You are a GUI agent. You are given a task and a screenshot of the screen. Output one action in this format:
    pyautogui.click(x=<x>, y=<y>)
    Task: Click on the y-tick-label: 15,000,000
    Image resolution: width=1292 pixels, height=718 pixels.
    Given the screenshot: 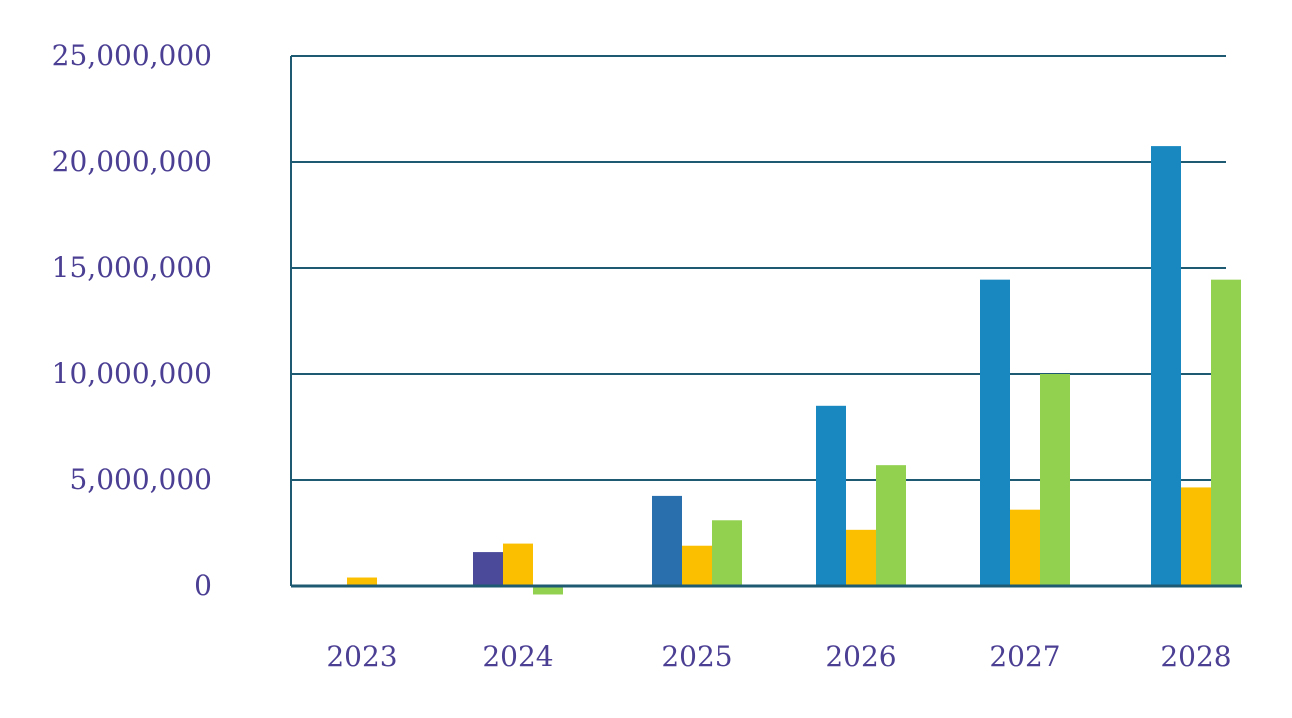 What is the action you would take?
    pyautogui.click(x=132, y=267)
    